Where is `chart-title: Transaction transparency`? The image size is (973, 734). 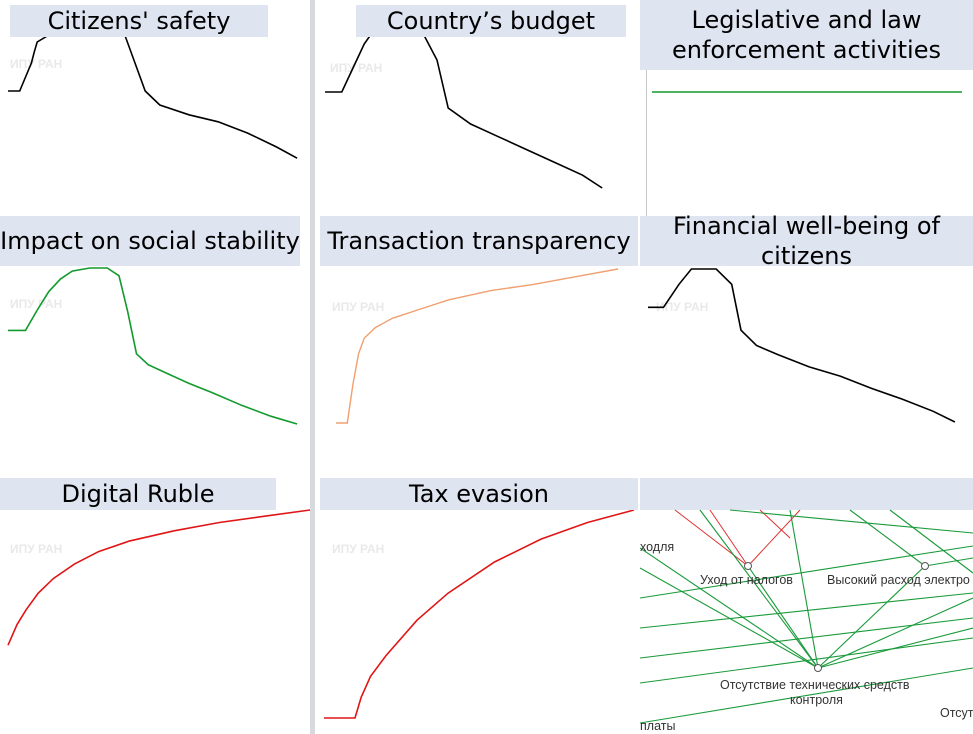 chart-title: Transaction transparency is located at coordinates (479, 241).